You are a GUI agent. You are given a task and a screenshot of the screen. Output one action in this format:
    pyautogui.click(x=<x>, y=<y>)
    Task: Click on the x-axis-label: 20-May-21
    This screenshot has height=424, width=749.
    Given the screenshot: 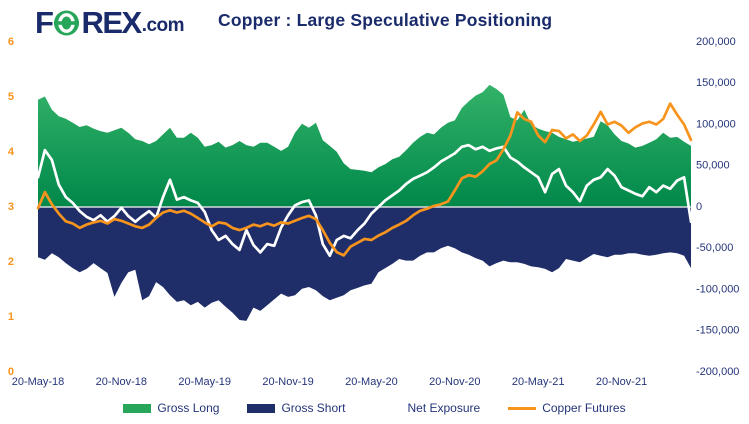 What is the action you would take?
    pyautogui.click(x=538, y=382)
    